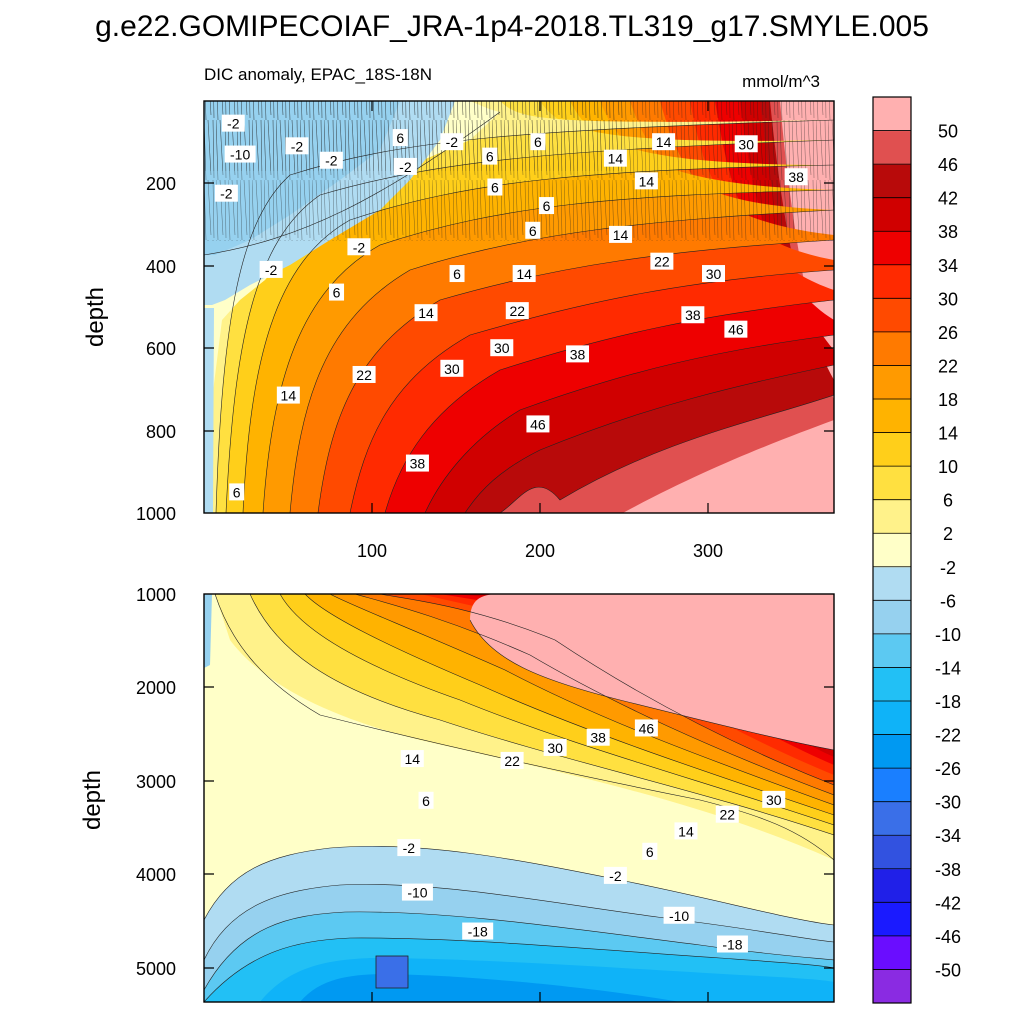  Describe the element at coordinates (948, 199) in the screenshot. I see `colorbar-tick-label: 42` at that location.